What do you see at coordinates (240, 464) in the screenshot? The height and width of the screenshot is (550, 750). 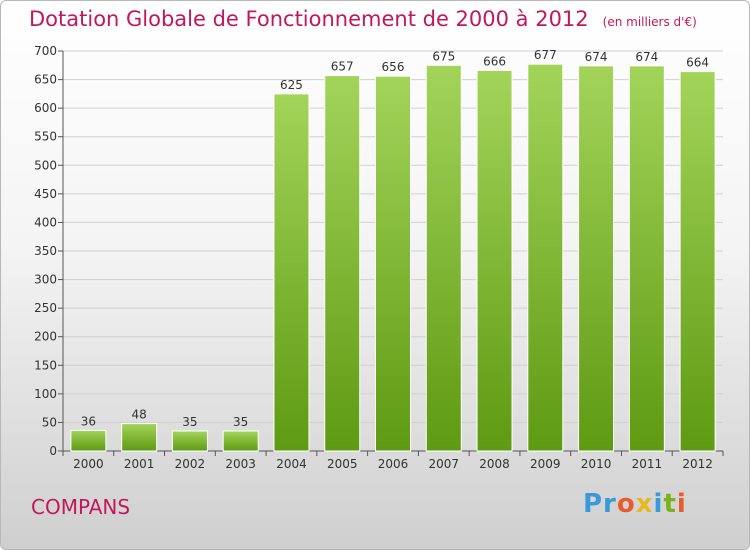 I see `x-tick-label: 2003` at bounding box center [240, 464].